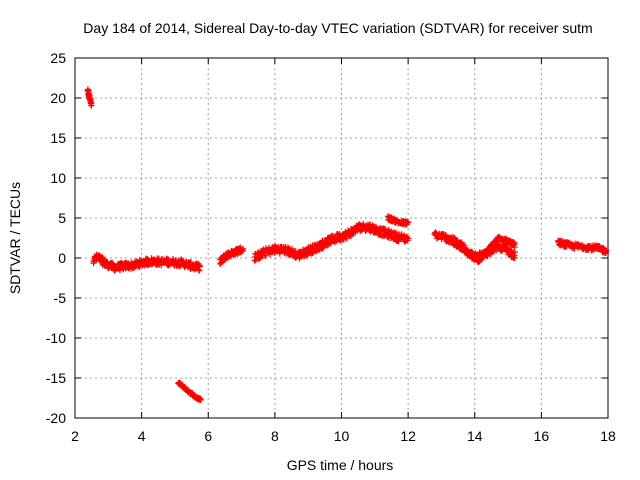 This screenshot has width=640, height=480. What do you see at coordinates (208, 436) in the screenshot?
I see `x-tick-label: 6` at bounding box center [208, 436].